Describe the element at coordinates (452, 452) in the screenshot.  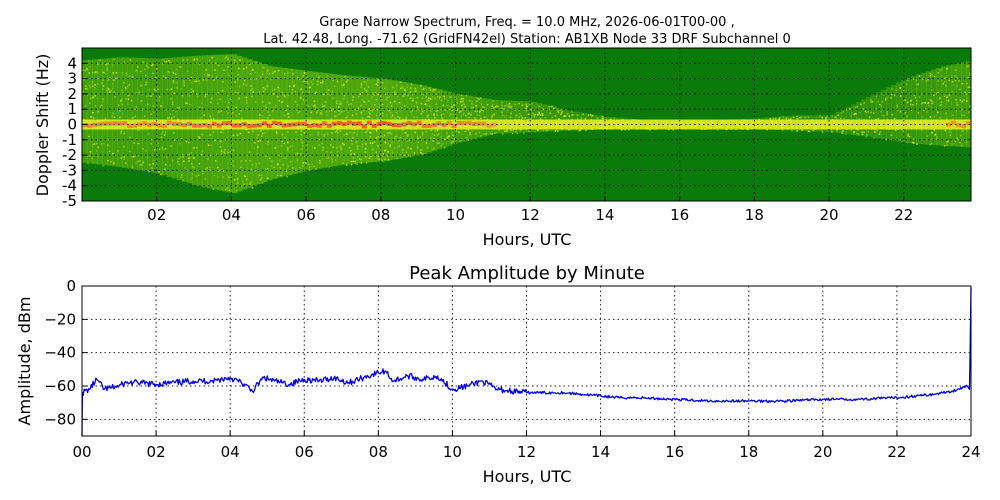
I see `amplitude-x-tick-label: 10` at that location.